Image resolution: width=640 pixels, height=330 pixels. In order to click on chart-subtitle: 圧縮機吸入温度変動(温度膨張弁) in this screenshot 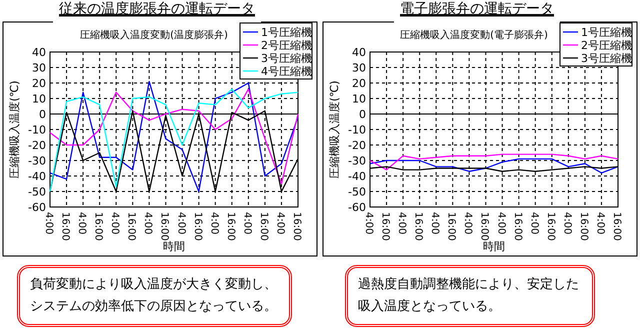, I will do `click(154, 35)`.